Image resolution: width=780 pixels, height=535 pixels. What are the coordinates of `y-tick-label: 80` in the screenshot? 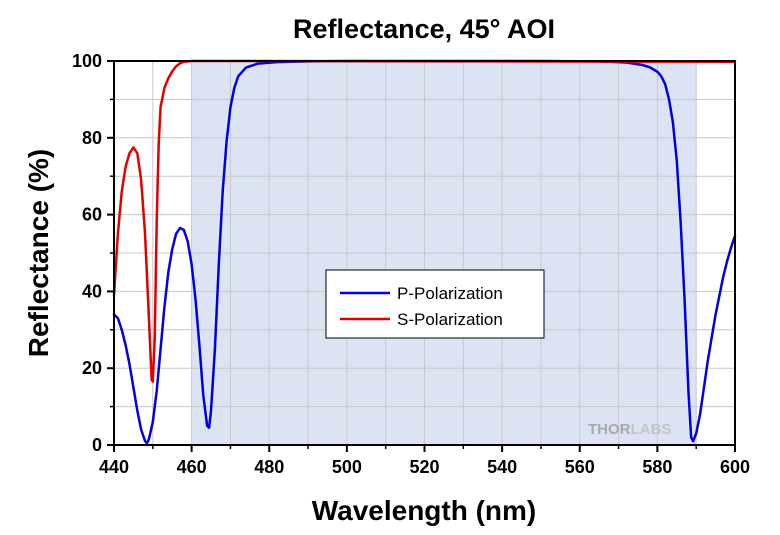 It's located at (92, 138).